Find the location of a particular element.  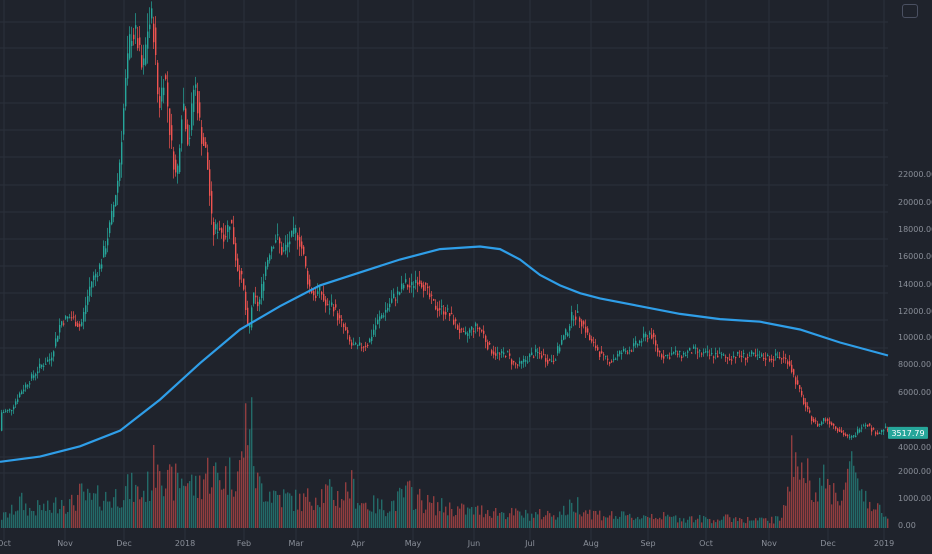

chart-settings-button is located at coordinates (910, 11).